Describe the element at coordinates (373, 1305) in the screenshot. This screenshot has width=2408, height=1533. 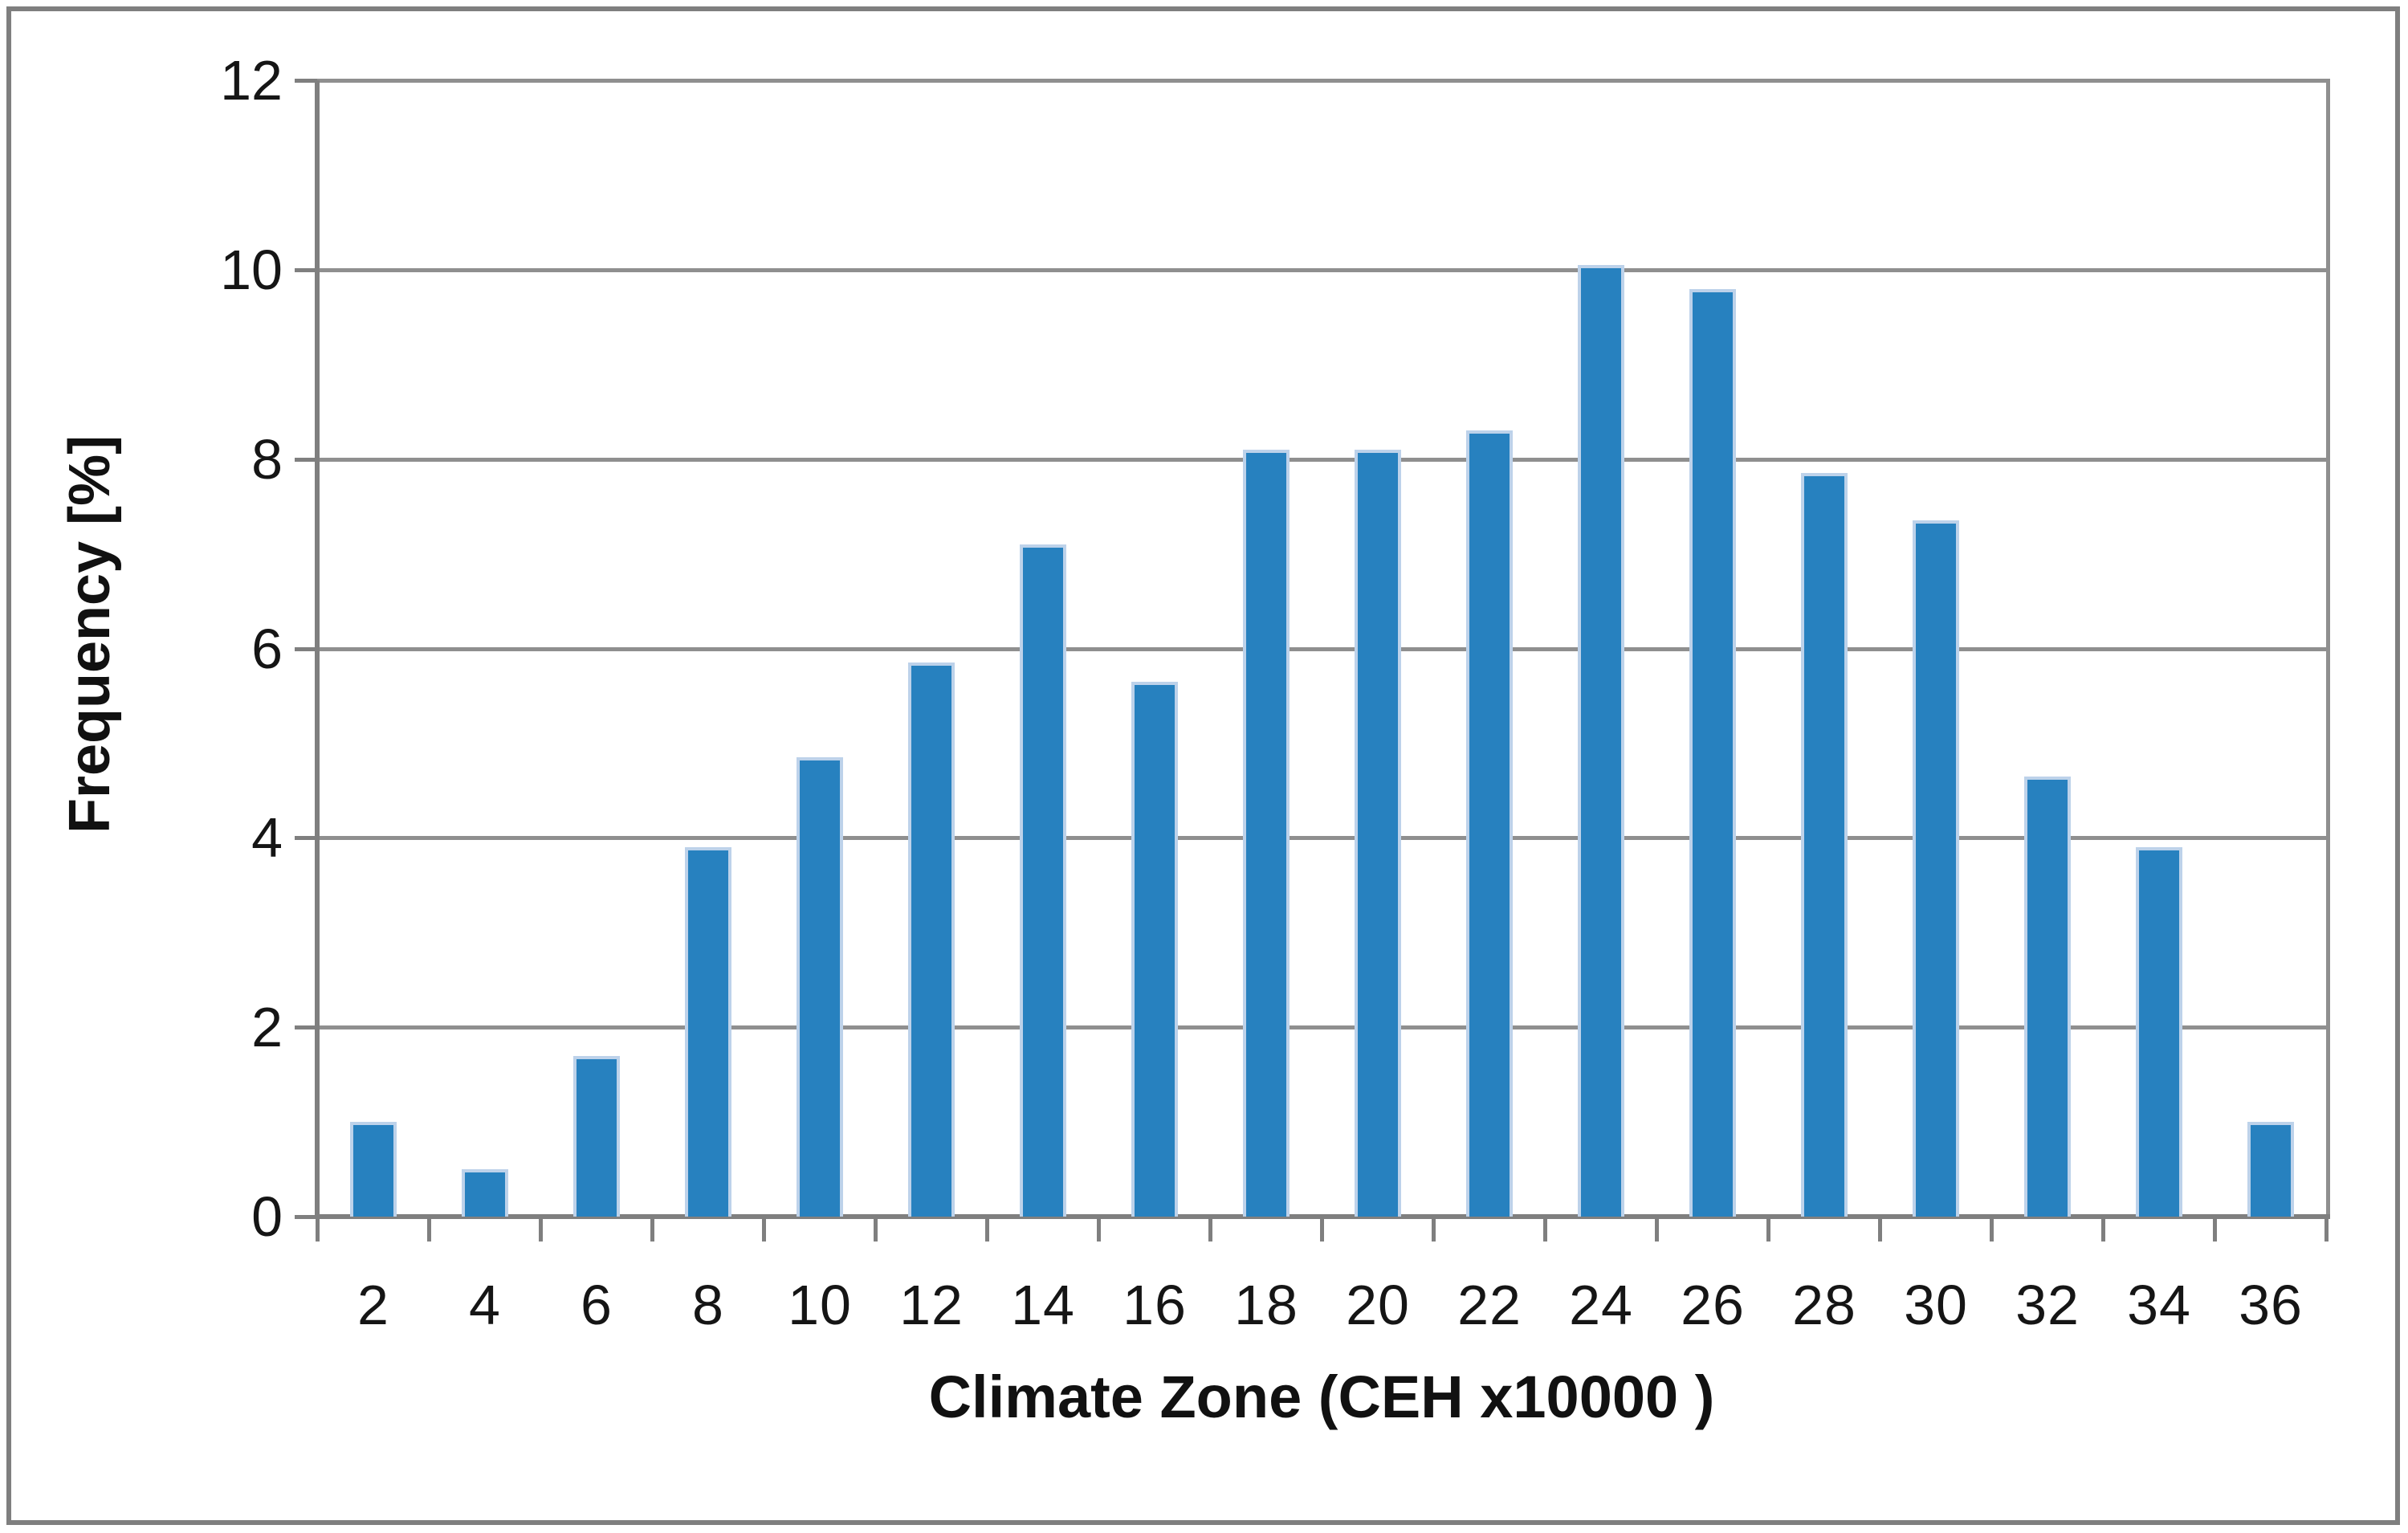
I see `x-tick-label-2: 2` at that location.